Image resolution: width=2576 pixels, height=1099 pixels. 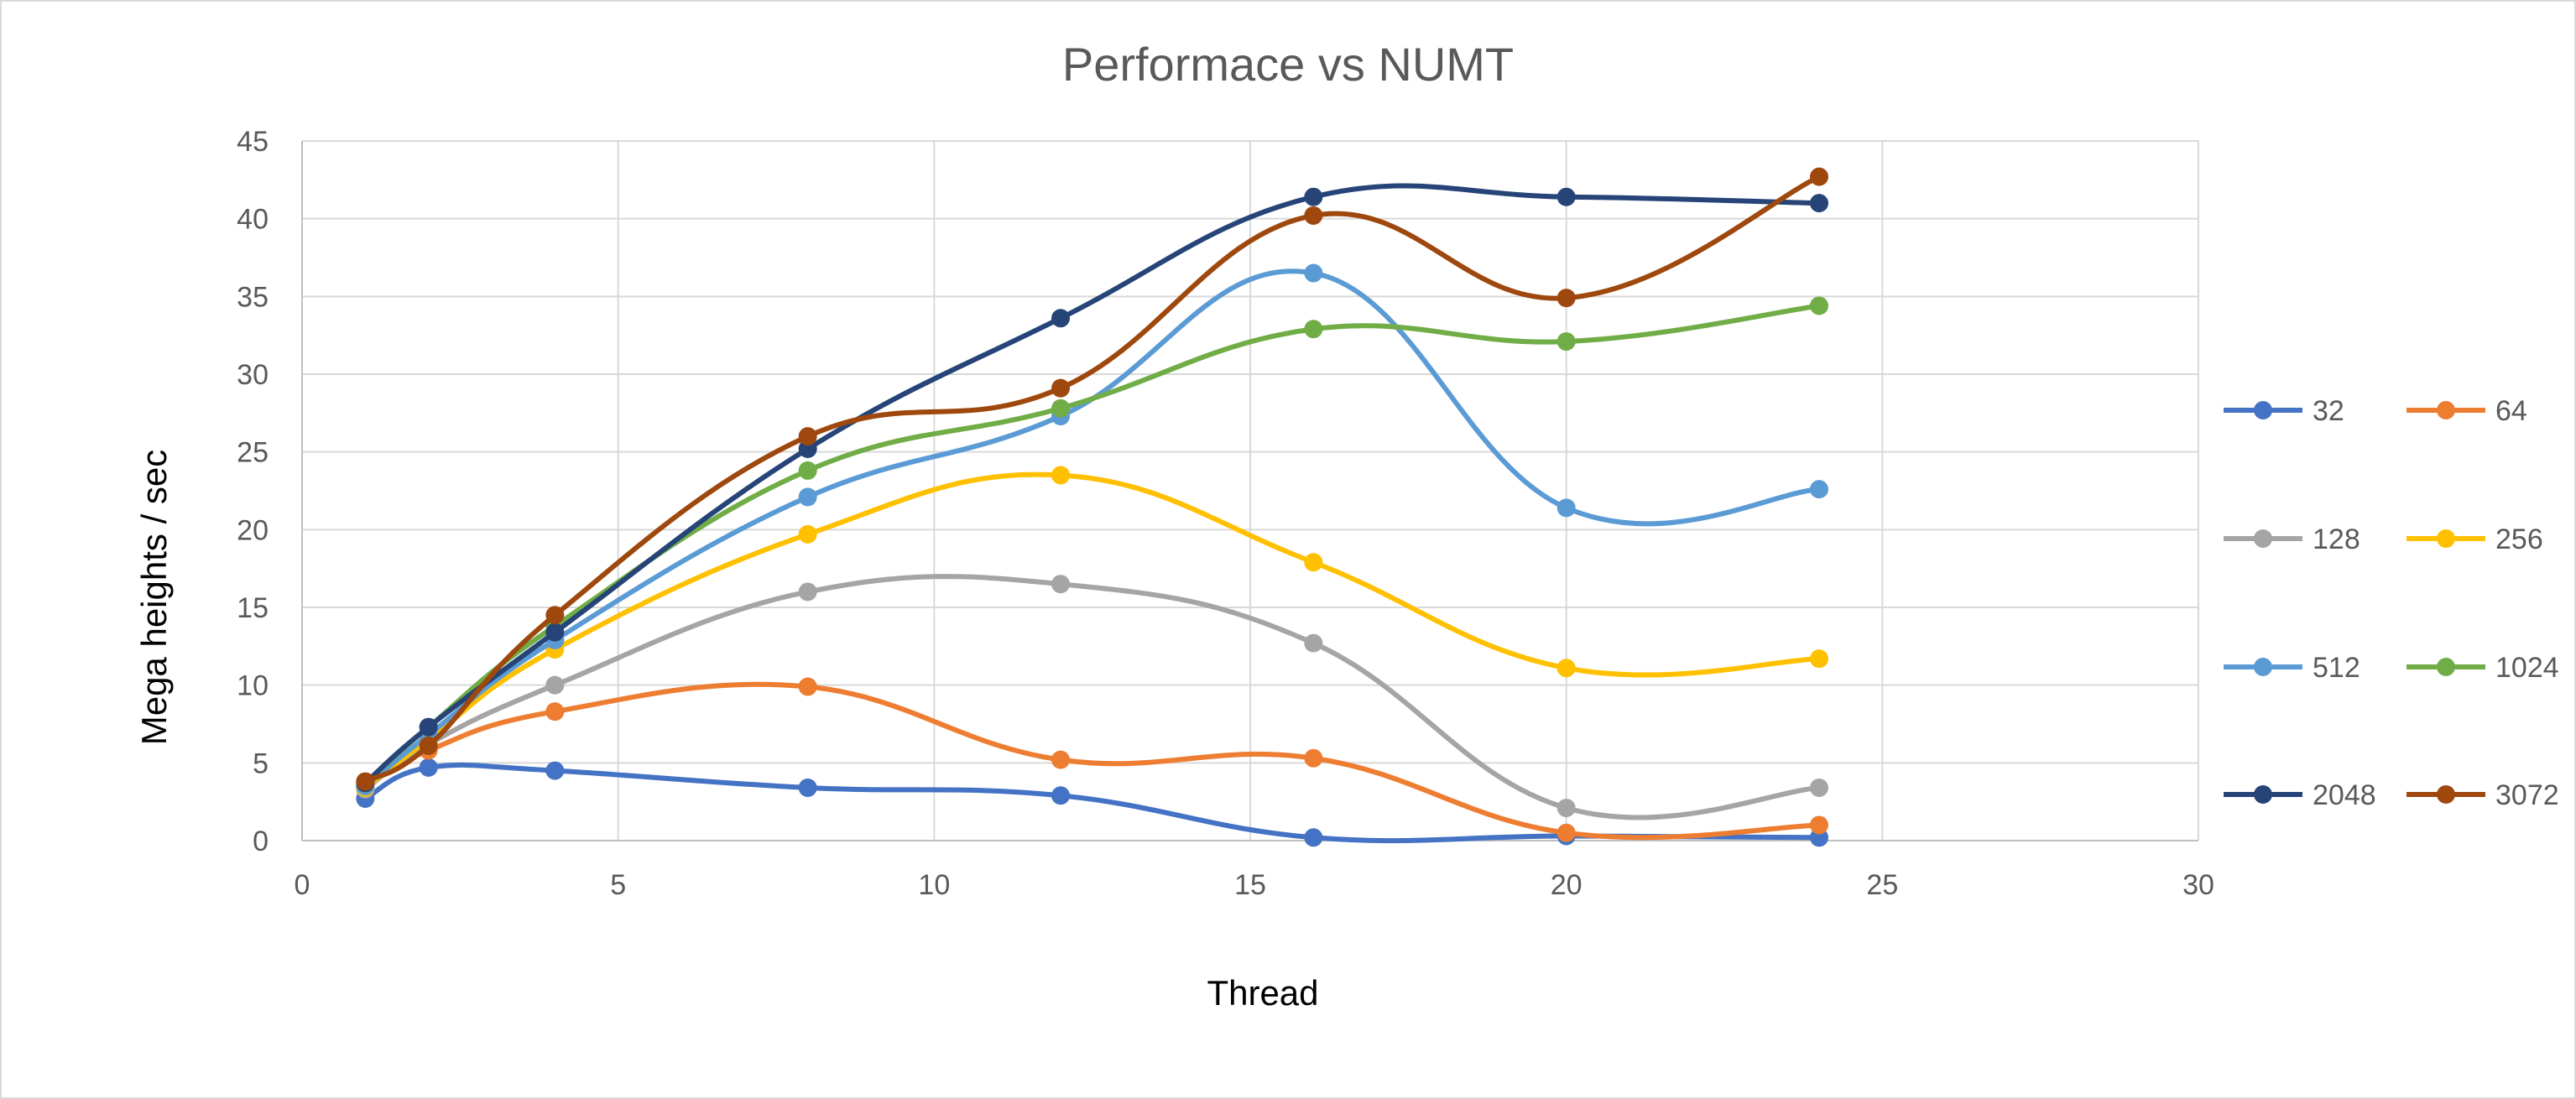 What do you see at coordinates (1250, 885) in the screenshot?
I see `x-tick-label: 15` at bounding box center [1250, 885].